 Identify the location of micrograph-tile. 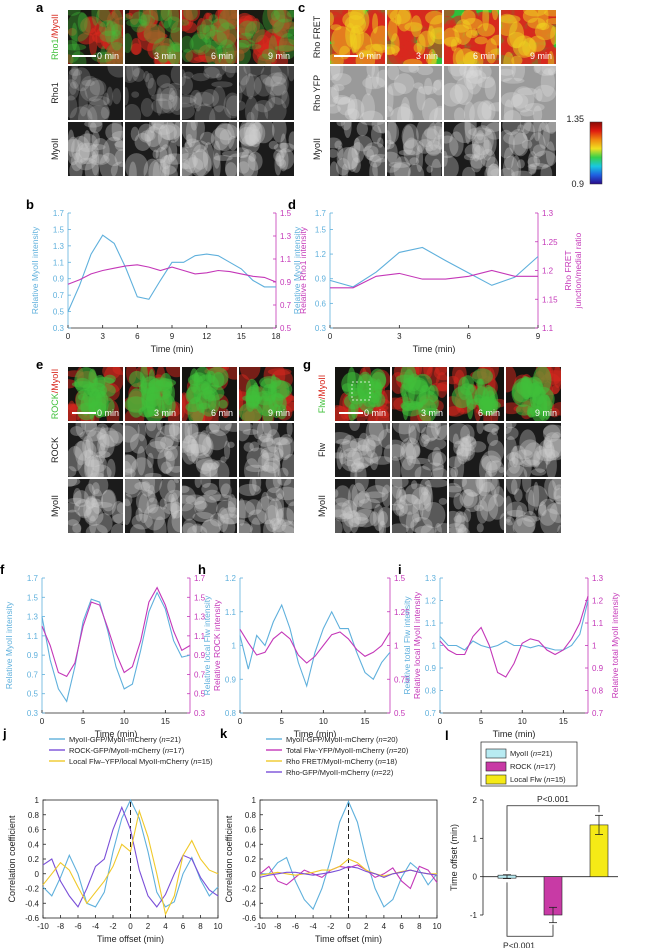
(476, 450).